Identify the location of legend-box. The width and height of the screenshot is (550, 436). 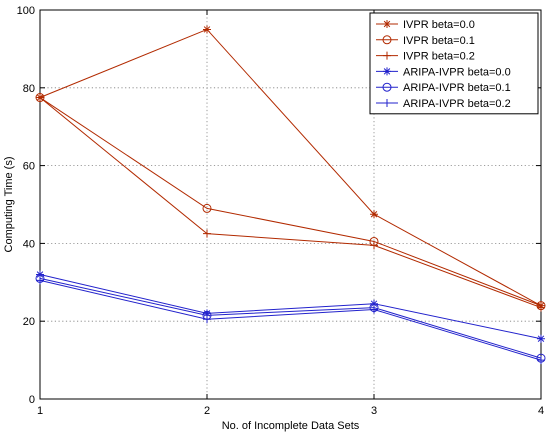
(454, 63).